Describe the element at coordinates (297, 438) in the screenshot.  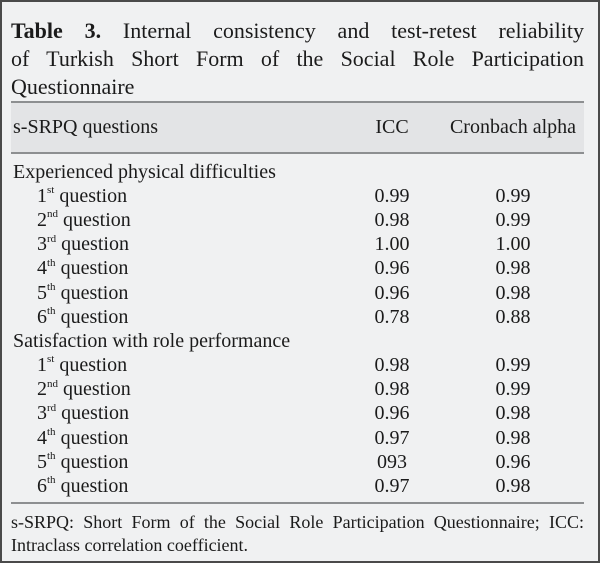
I see `table-row: 4th question 0.97 0.98` at that location.